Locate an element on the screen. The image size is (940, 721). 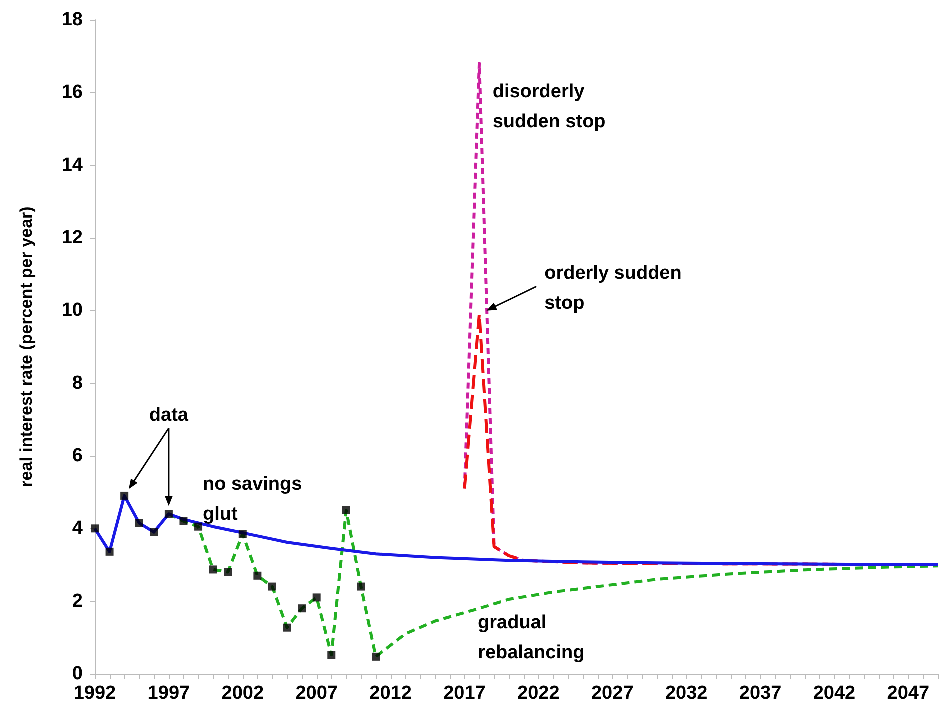
y-axis-title: real interest rate (percent per year) is located at coordinates (26, 347).